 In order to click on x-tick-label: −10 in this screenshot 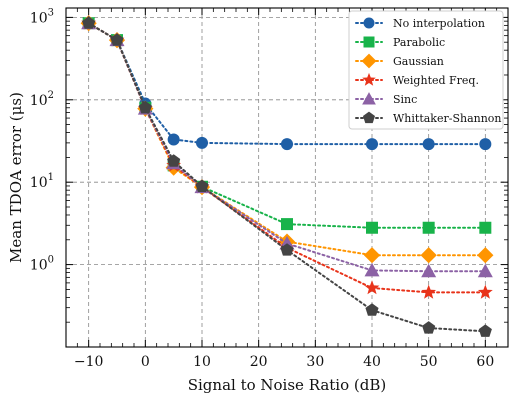, I will do `click(89, 362)`.